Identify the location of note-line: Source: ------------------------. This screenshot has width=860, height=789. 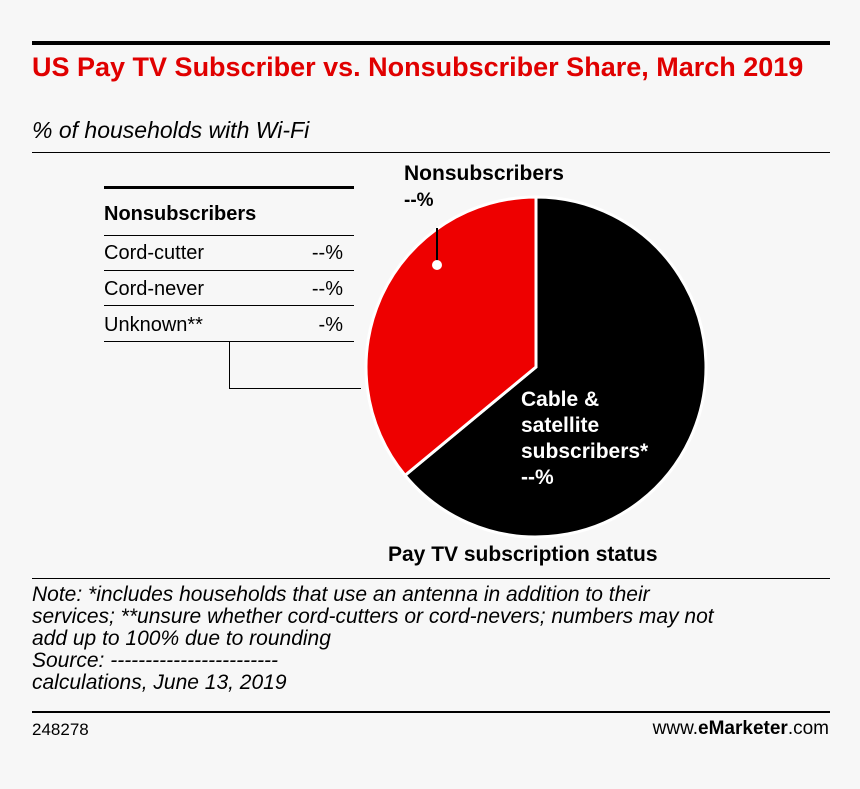
(155, 660).